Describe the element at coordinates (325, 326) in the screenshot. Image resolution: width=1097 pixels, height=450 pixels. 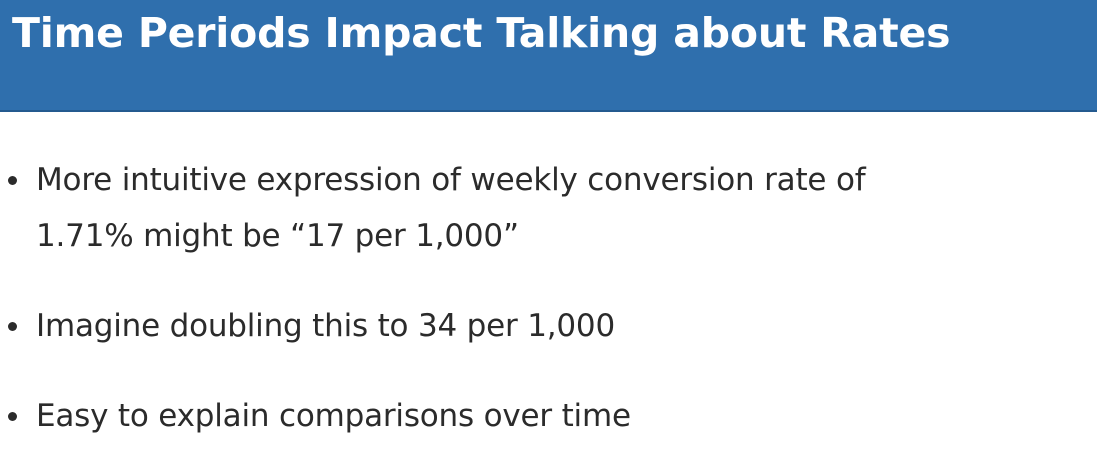
I see `bullet-line: Imagine doubling this to 34 per 1,000` at that location.